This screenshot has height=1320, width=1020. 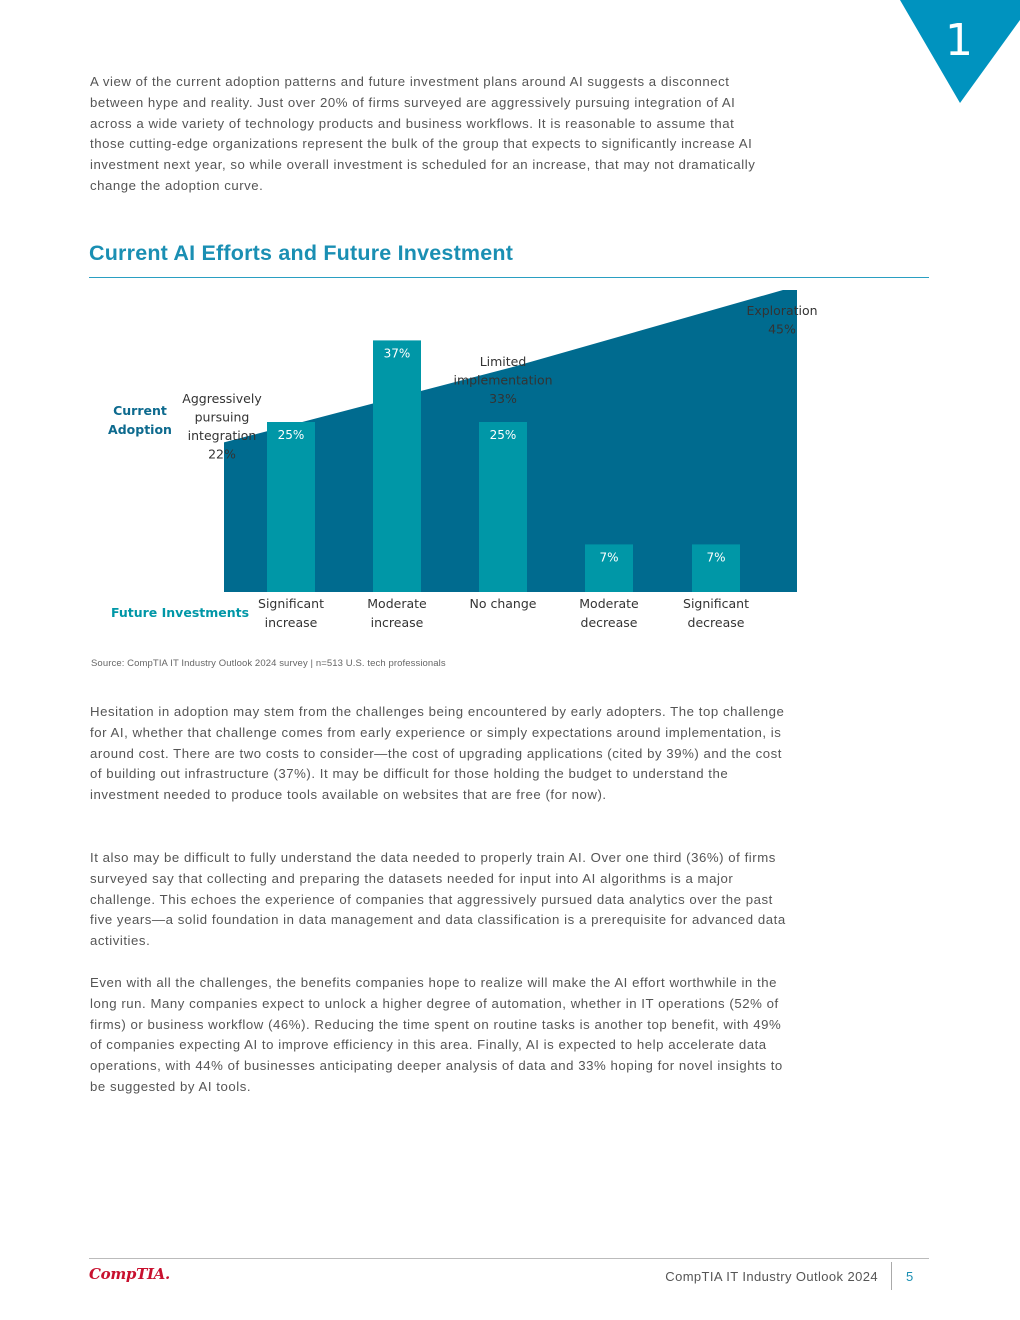 What do you see at coordinates (180, 612) in the screenshot?
I see `future-investments-row-label: Future Investments` at bounding box center [180, 612].